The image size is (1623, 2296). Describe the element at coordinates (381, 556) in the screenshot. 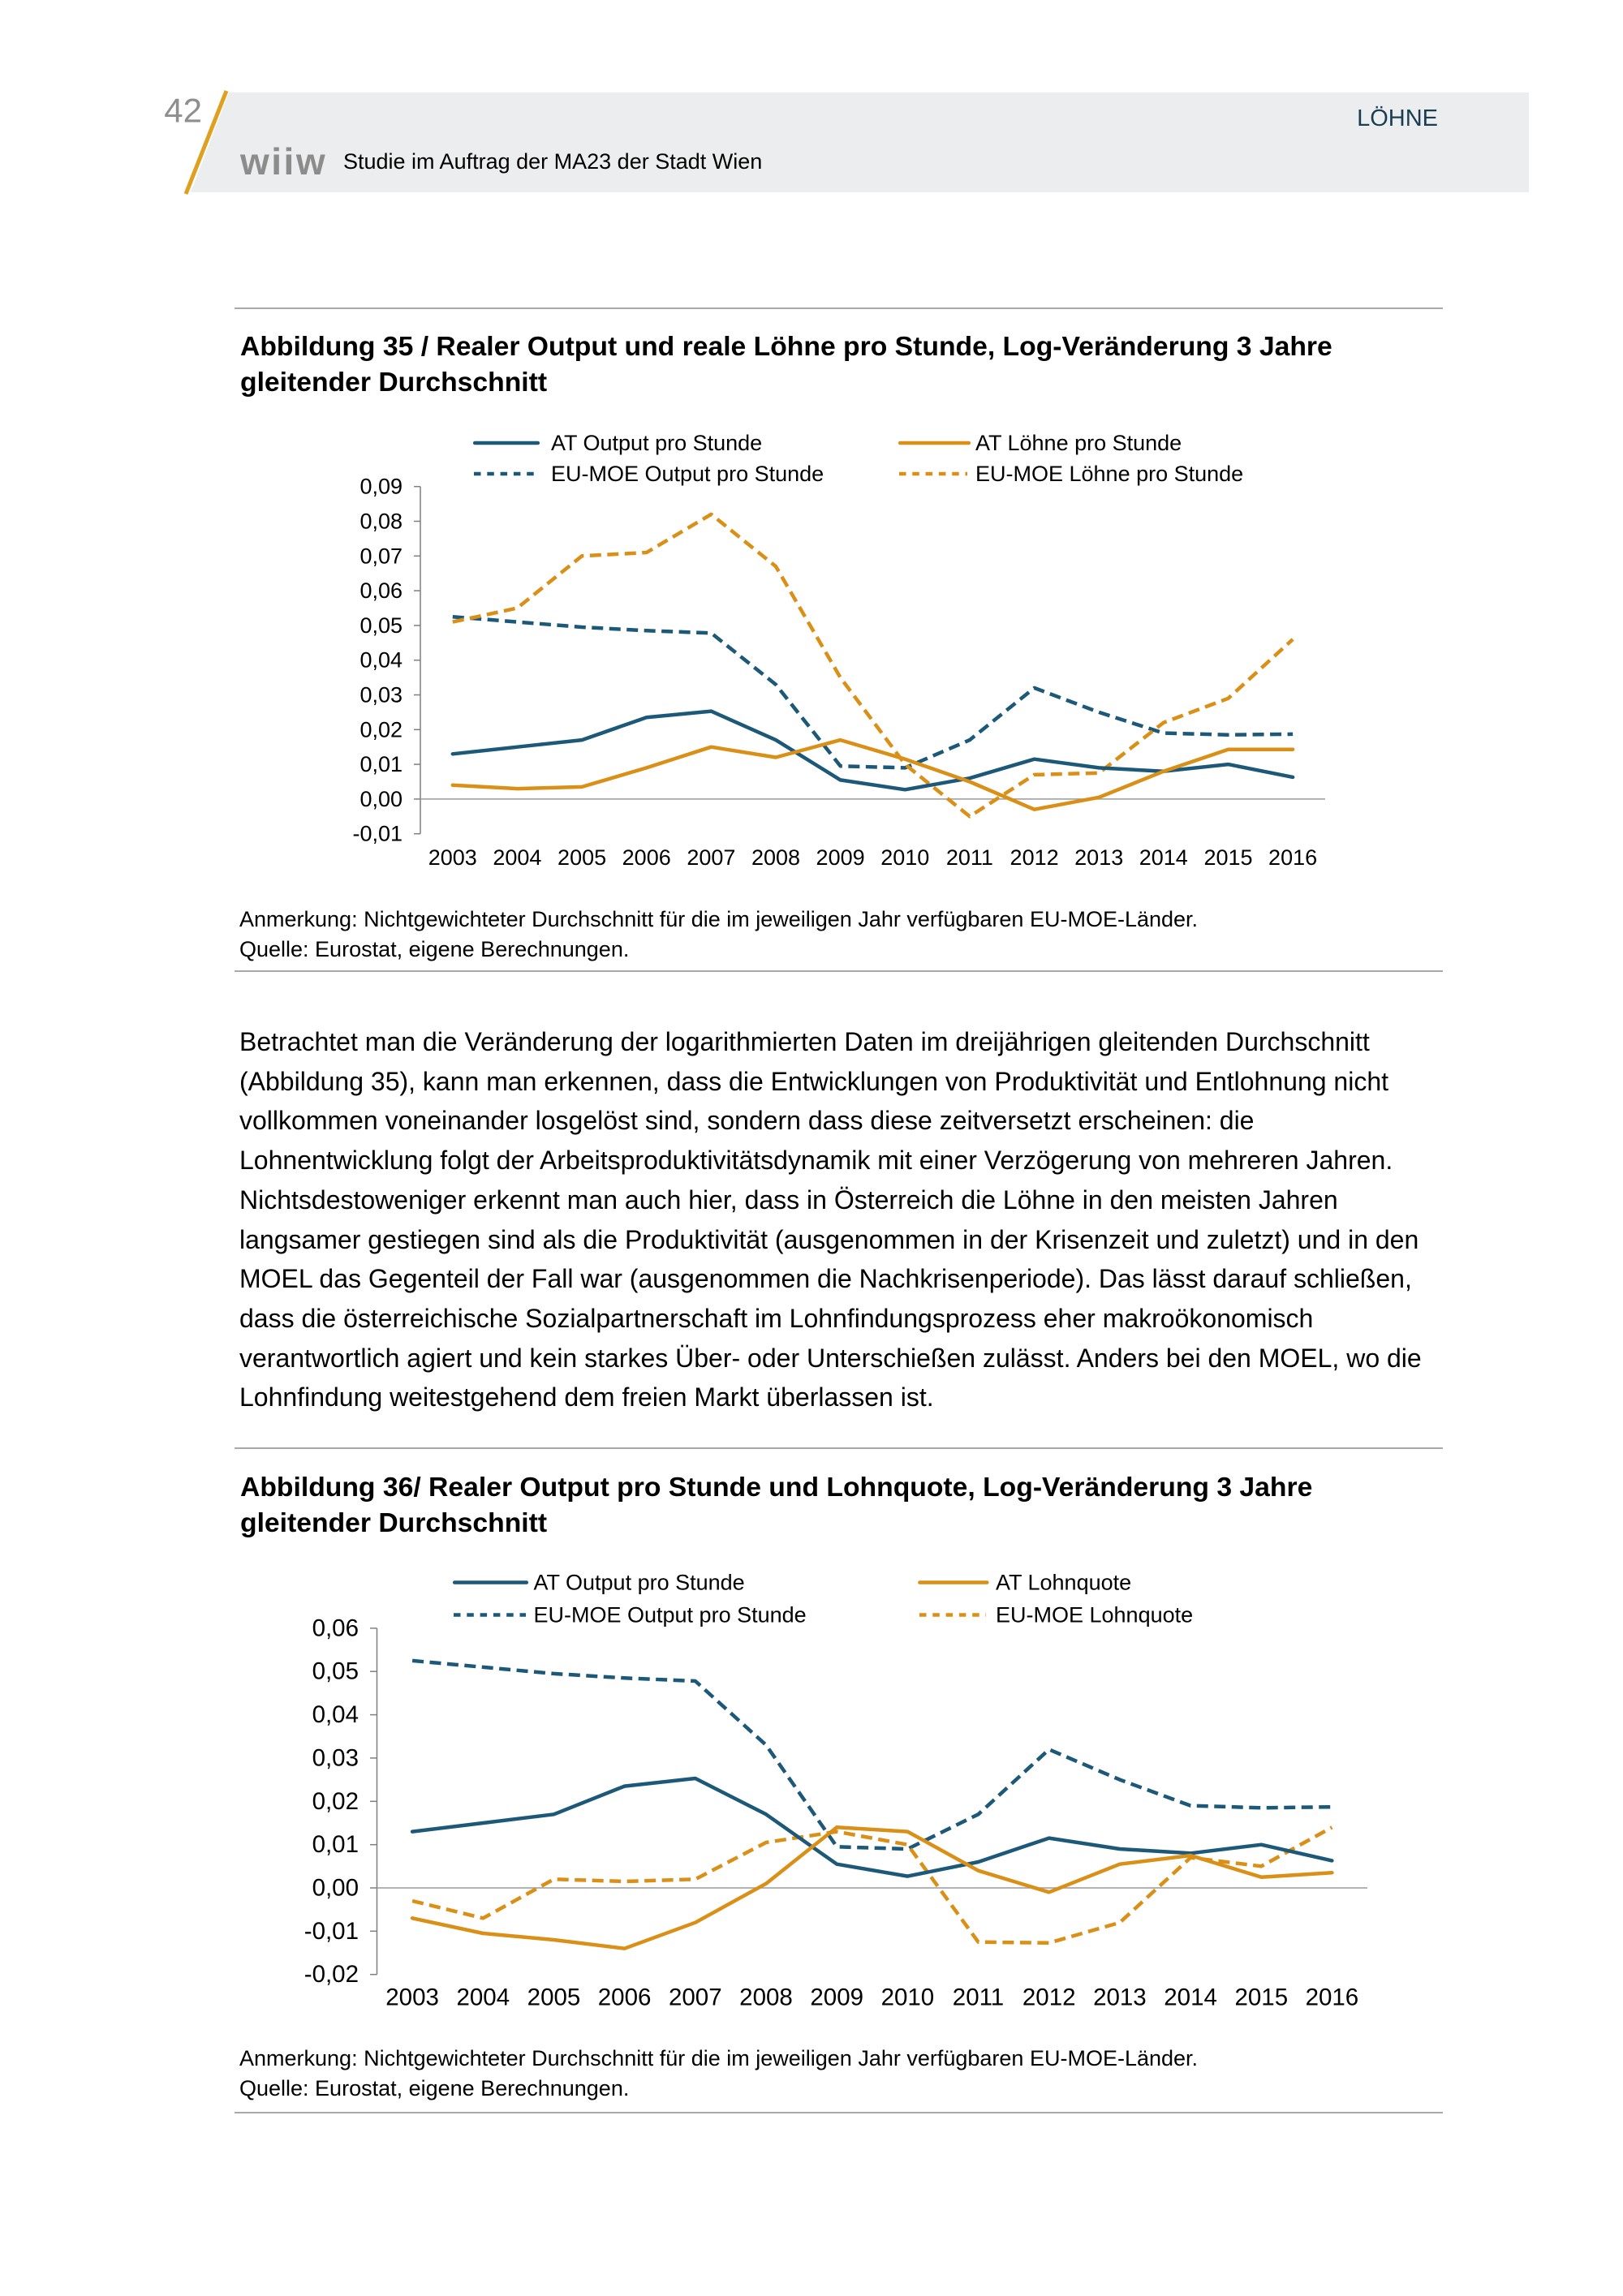

I see `svg-text: 0,07` at that location.